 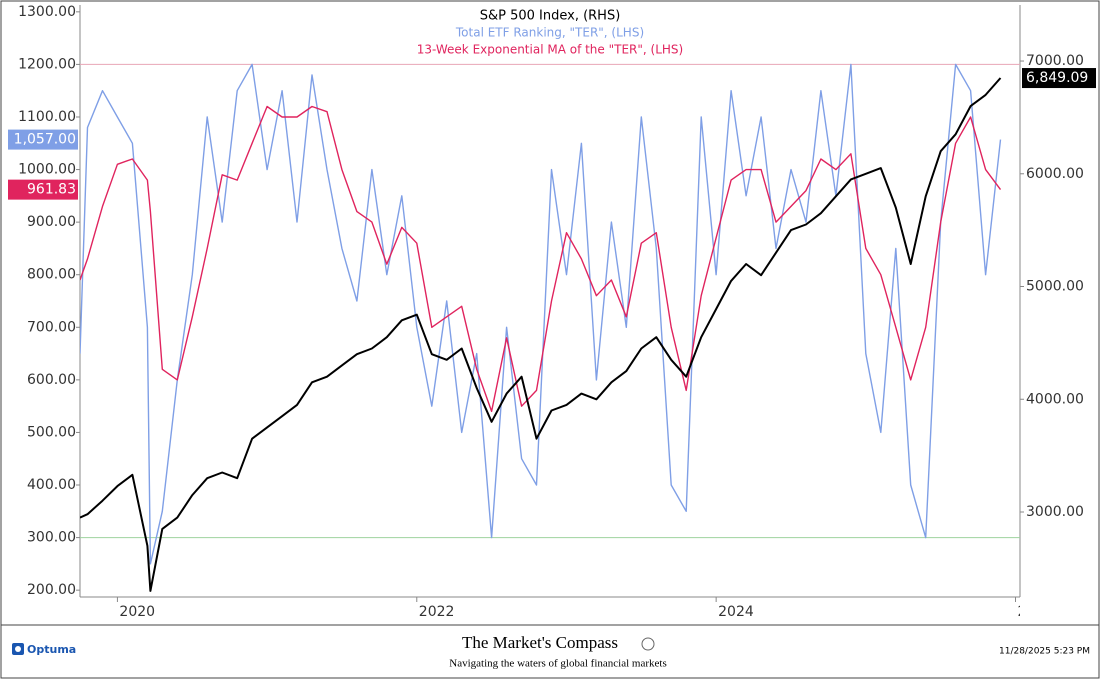 I want to click on x-ticks: 2020 2022 2024 2, so click(x=573, y=612).